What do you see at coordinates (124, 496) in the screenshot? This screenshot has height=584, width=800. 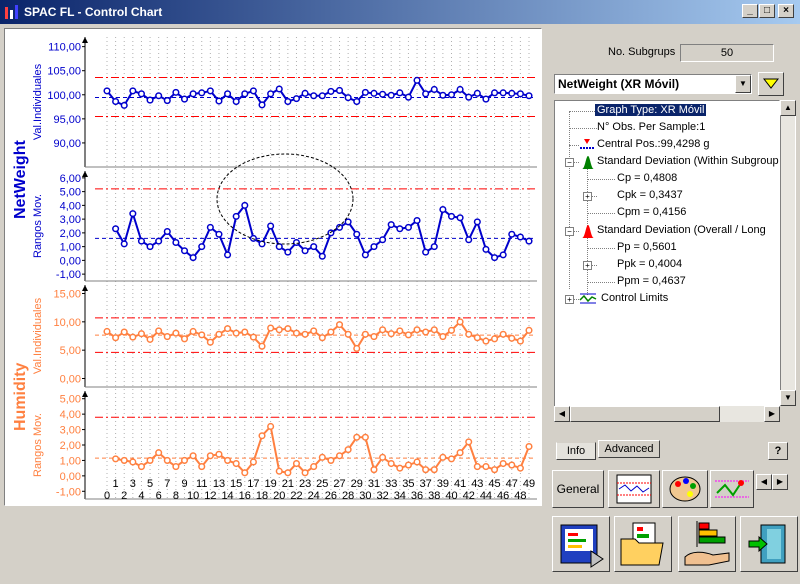 I see `x-tick-label: 2` at bounding box center [124, 496].